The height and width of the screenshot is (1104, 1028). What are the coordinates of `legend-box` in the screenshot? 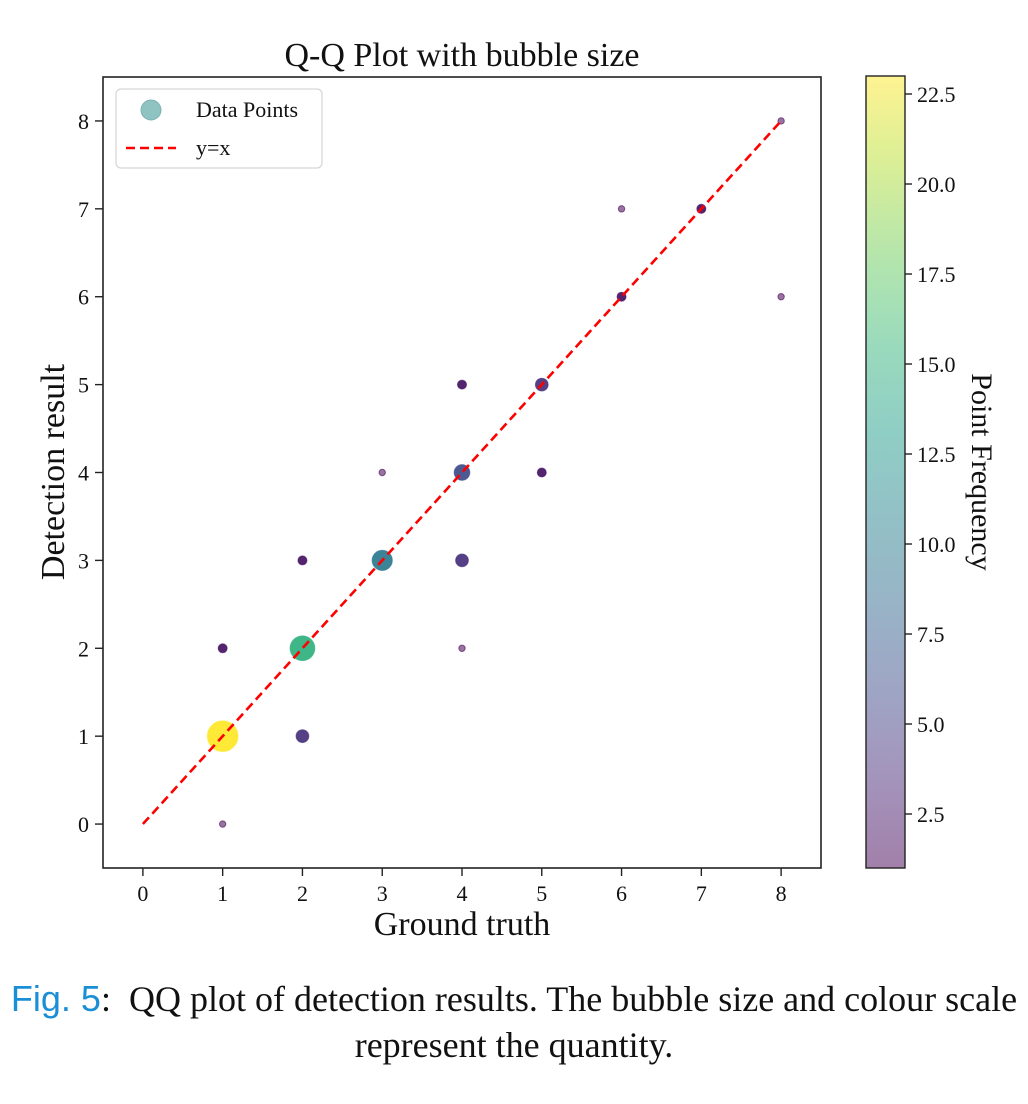 It's located at (219, 128).